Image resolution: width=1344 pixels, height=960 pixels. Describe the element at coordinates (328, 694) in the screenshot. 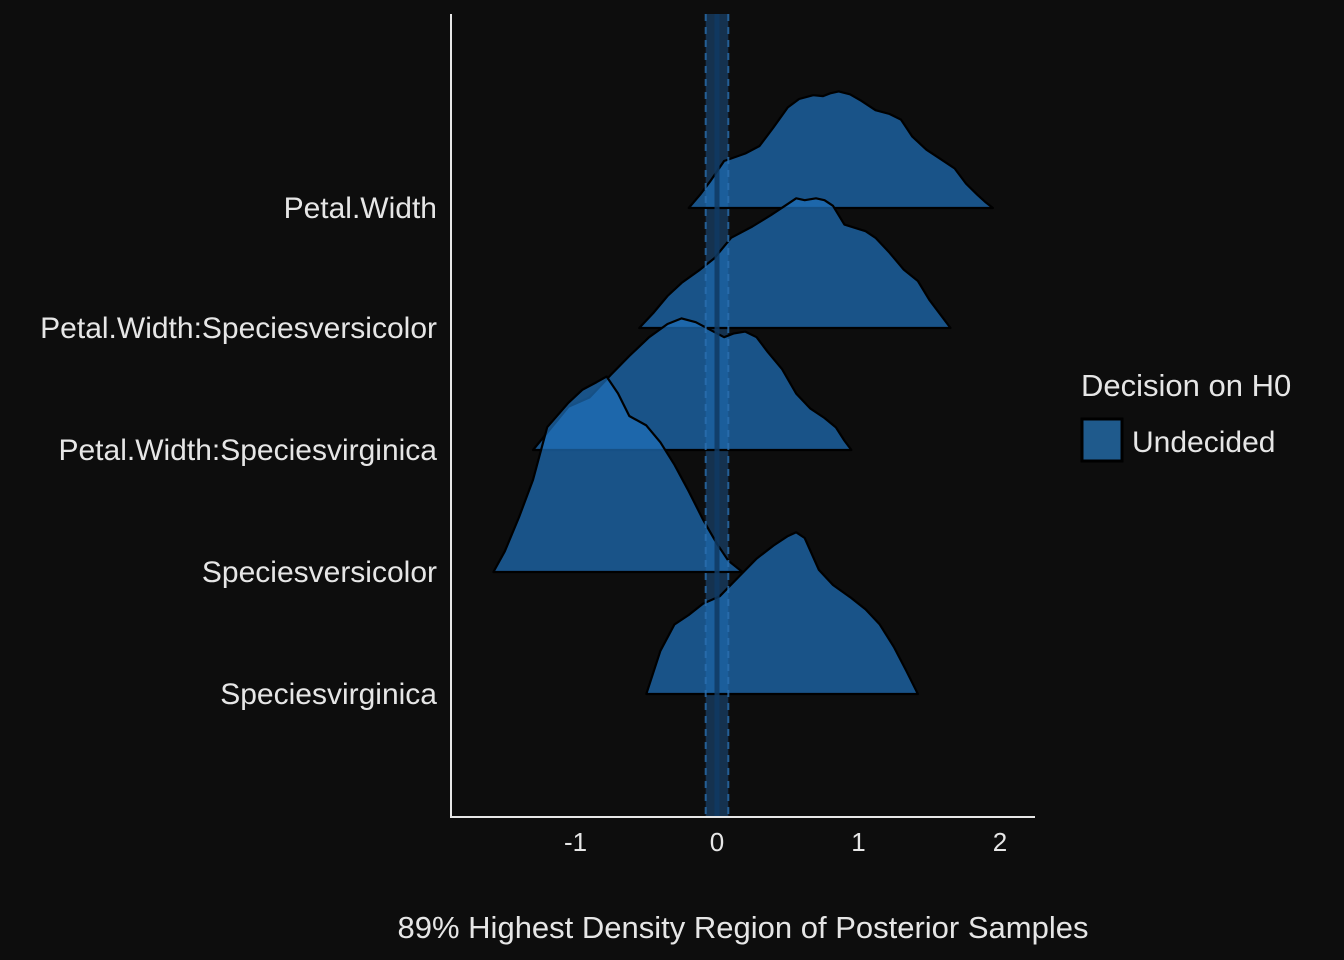

I see `y-tick-label: Speciesvirginica` at that location.